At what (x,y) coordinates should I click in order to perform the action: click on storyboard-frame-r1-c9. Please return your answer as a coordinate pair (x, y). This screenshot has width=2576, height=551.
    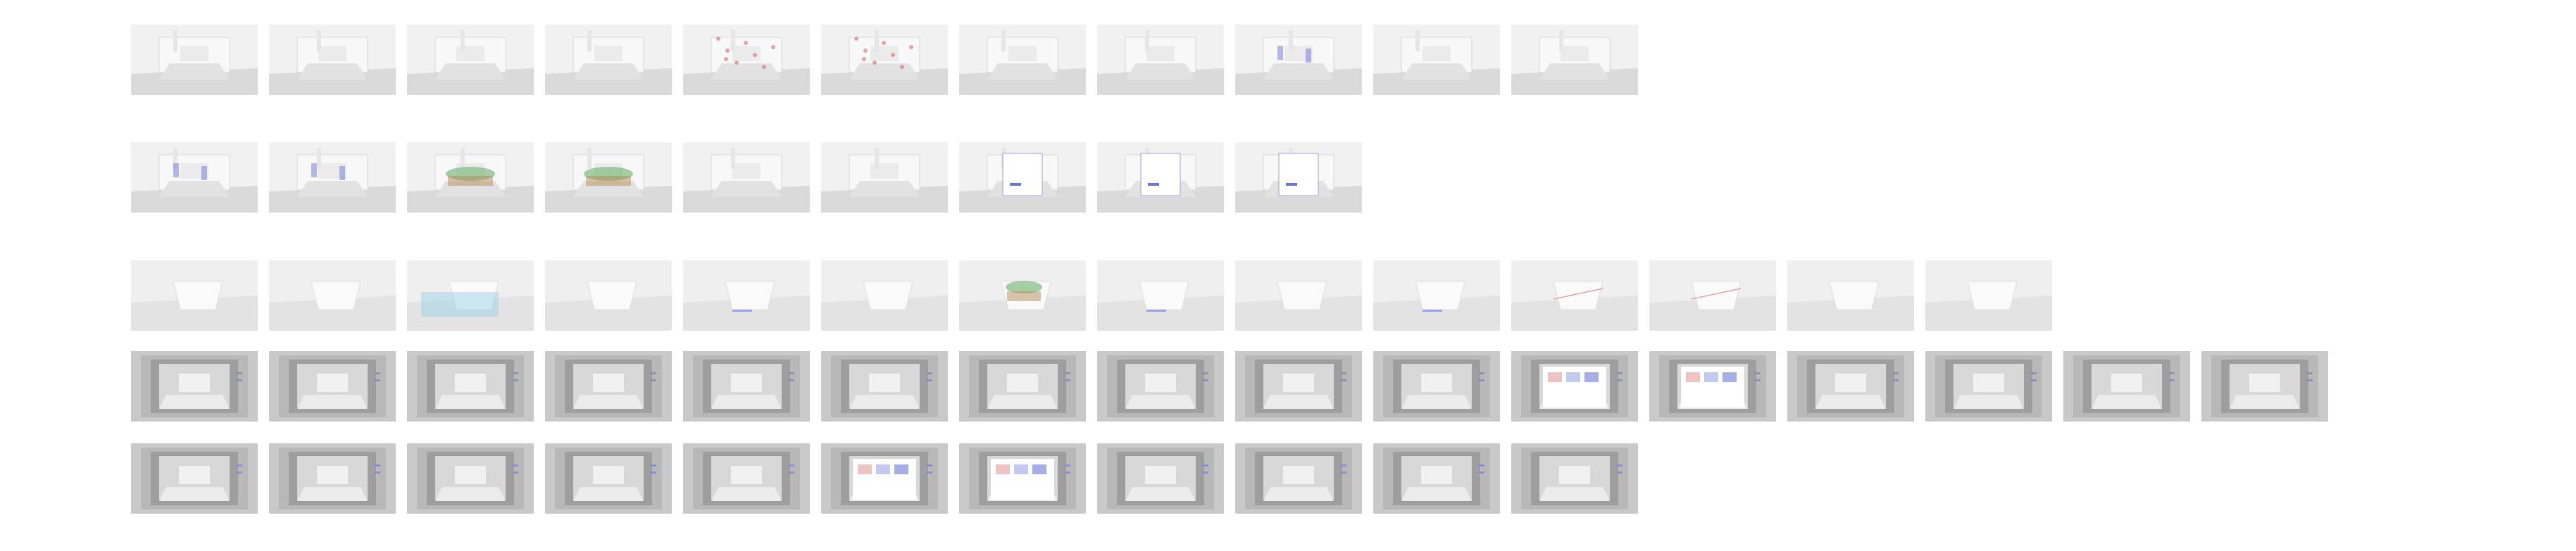
    Looking at the image, I should click on (1298, 60).